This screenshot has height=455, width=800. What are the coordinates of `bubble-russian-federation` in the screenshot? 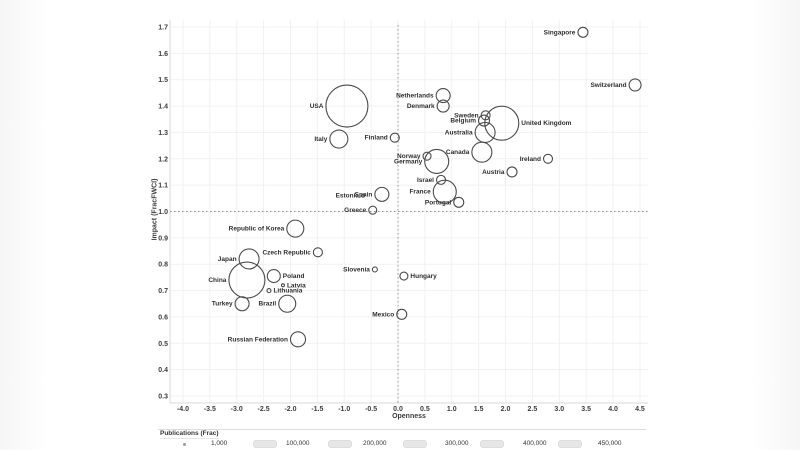 It's located at (298, 339).